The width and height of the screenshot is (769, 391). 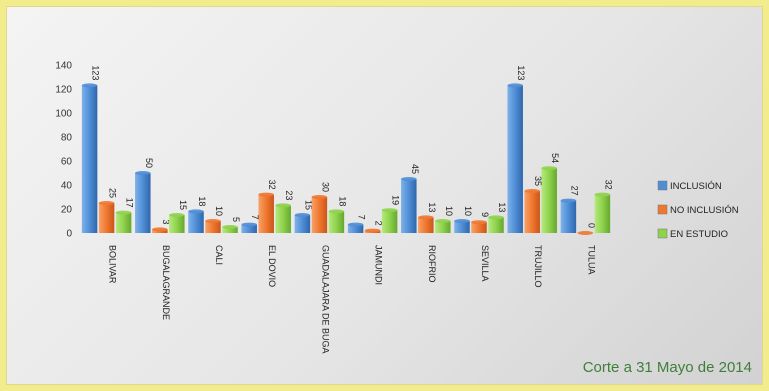 What do you see at coordinates (432, 264) in the screenshot?
I see `category-label: RIOFRIO` at bounding box center [432, 264].